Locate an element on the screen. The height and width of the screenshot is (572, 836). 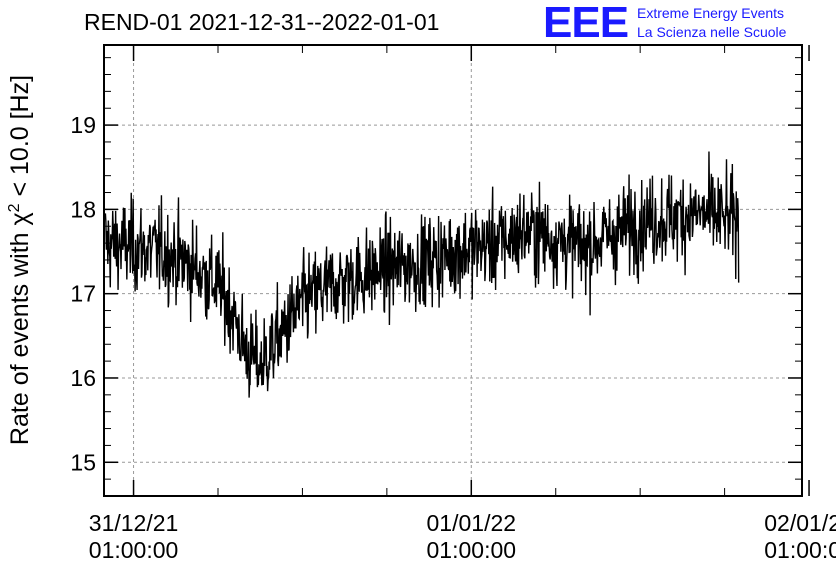
y-tick-label: 15 is located at coordinates (83, 462).